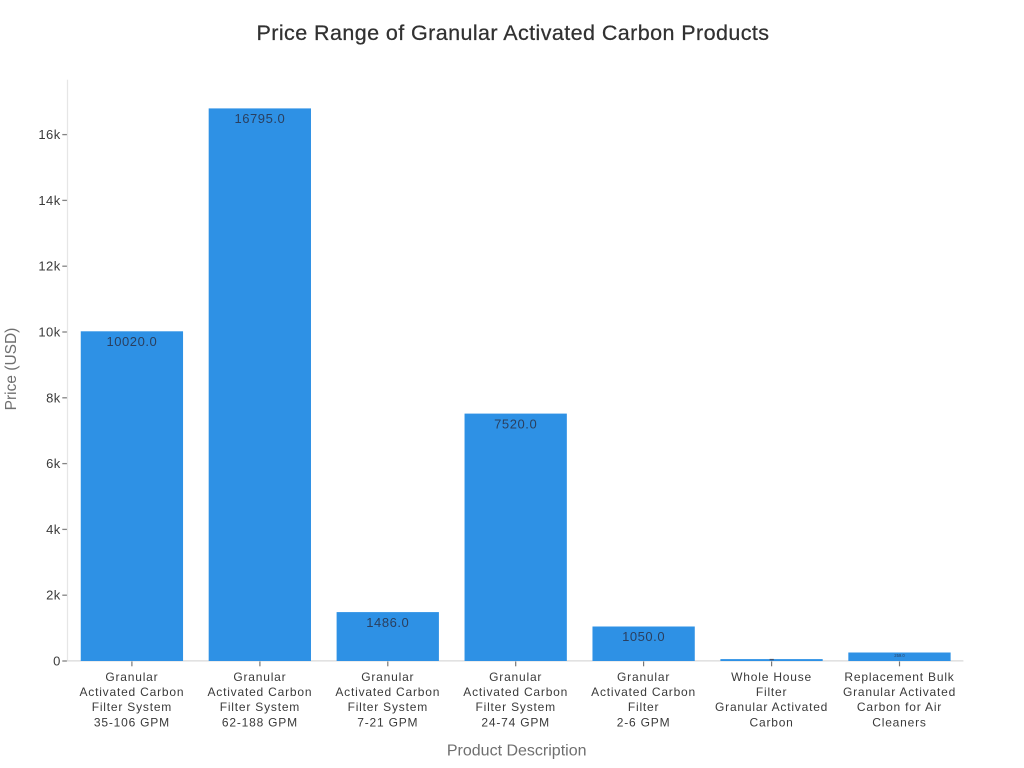 This screenshot has height=768, width=1024. What do you see at coordinates (387, 622) in the screenshot?
I see `svg-text: 1486.0` at bounding box center [387, 622].